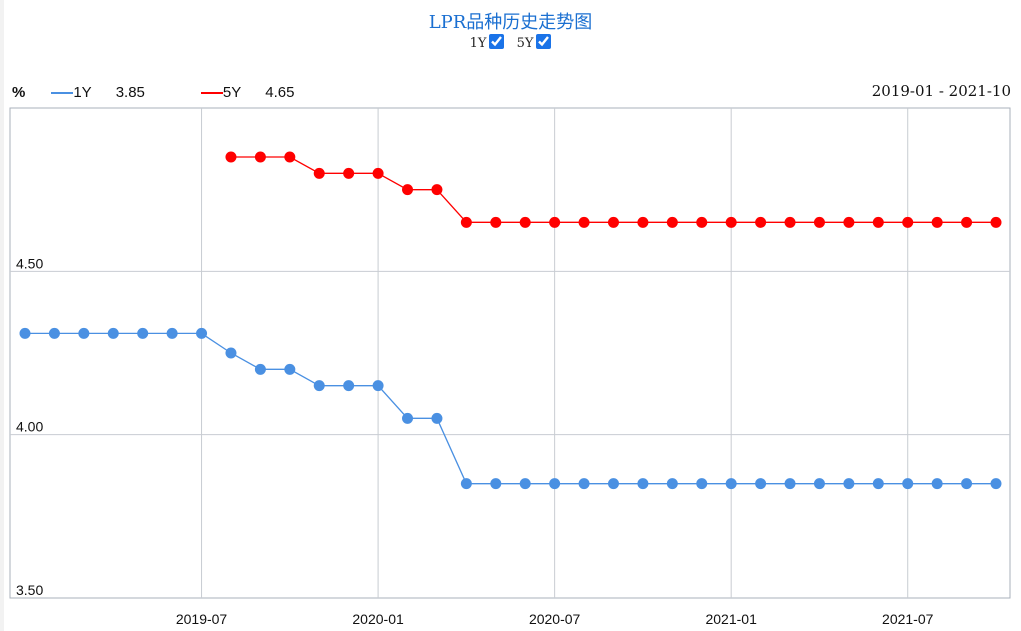 The height and width of the screenshot is (631, 1021). What do you see at coordinates (19, 92) in the screenshot?
I see `unit-label: %` at bounding box center [19, 92].